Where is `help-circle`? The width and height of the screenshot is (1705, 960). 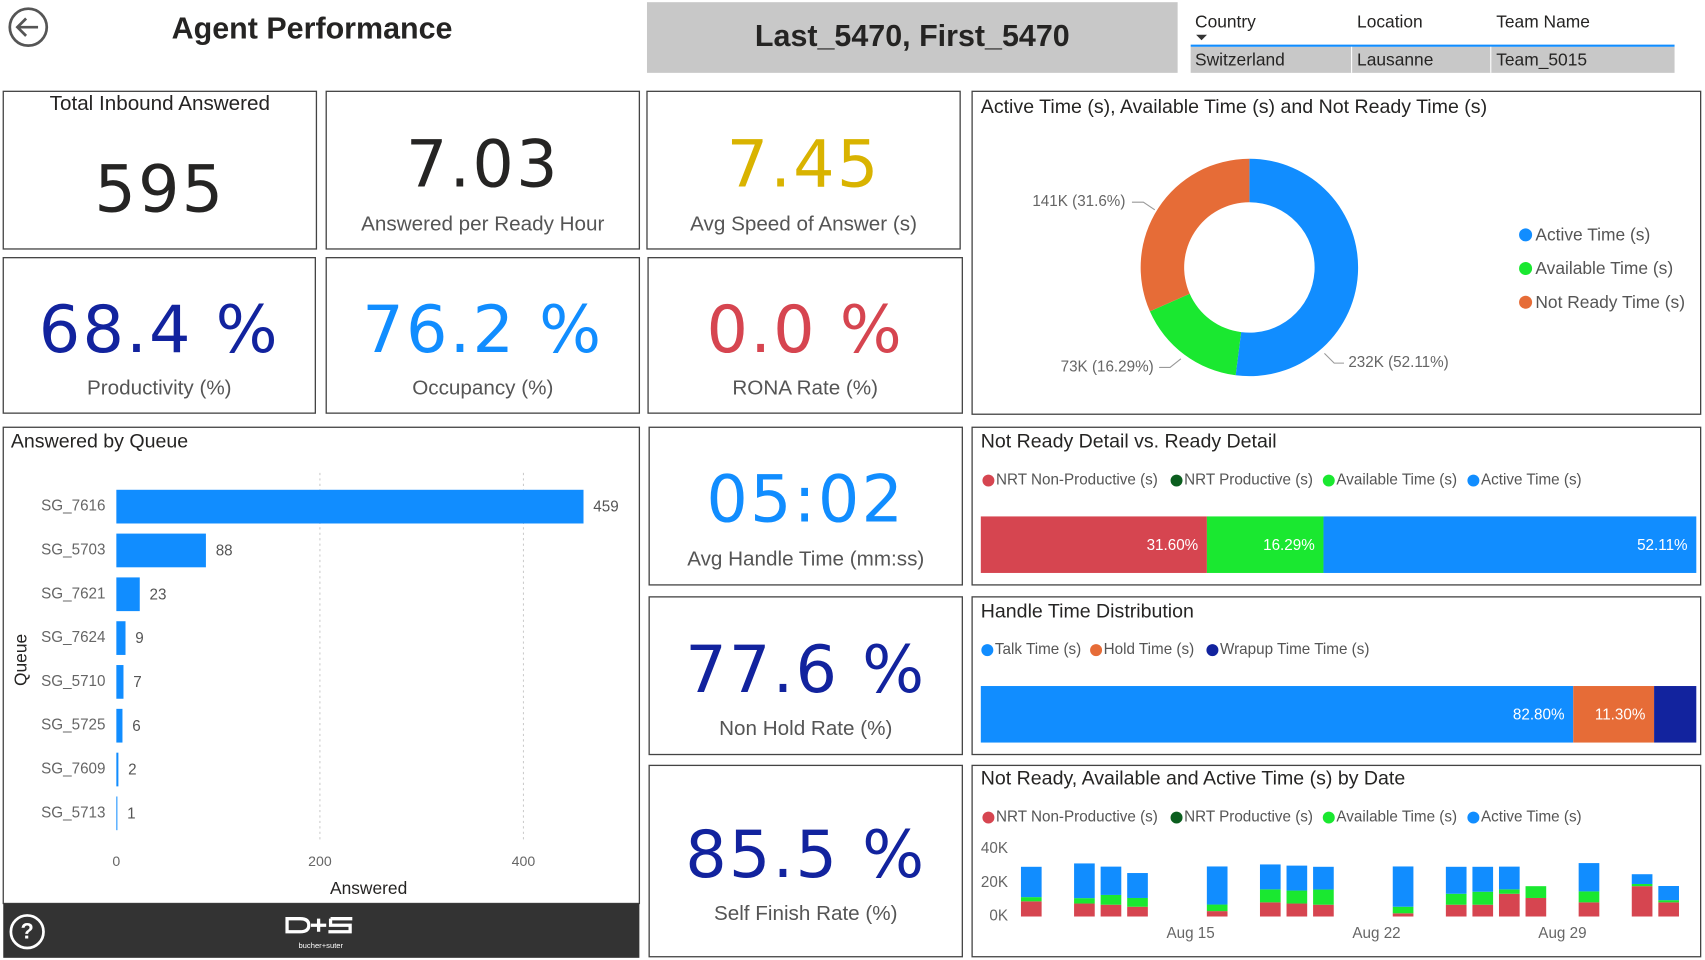 help-circle is located at coordinates (27, 932).